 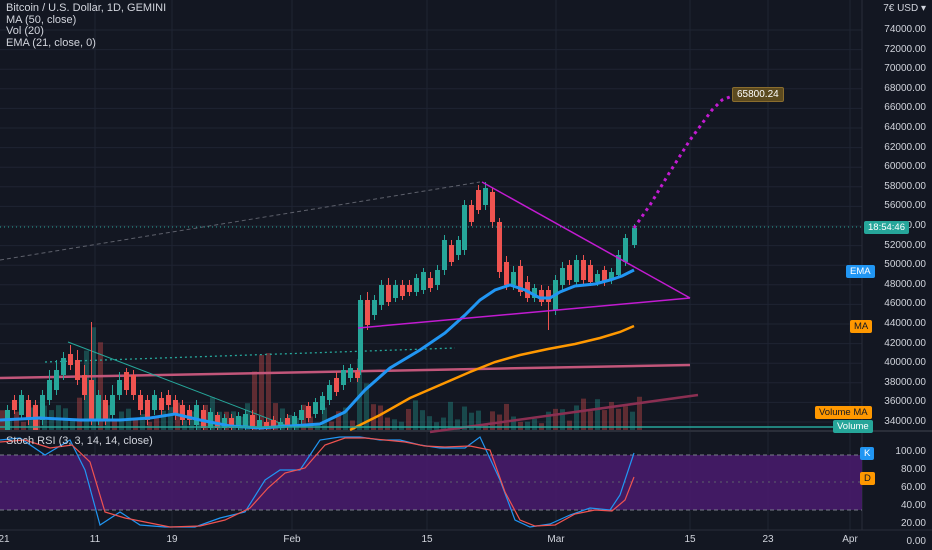 What do you see at coordinates (905, 382) in the screenshot?
I see `price-tick-label: 38000.00` at bounding box center [905, 382].